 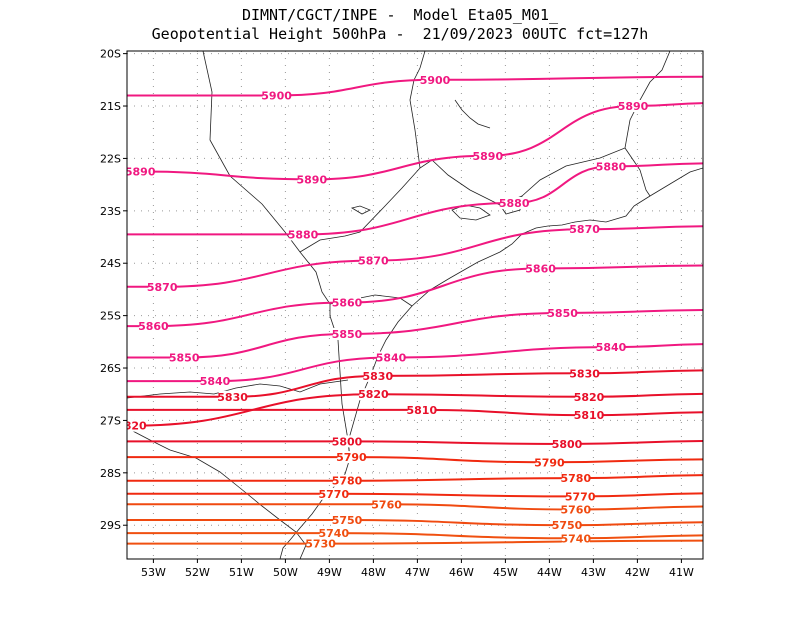 I want to click on contour-label: 5860, so click(x=153, y=326).